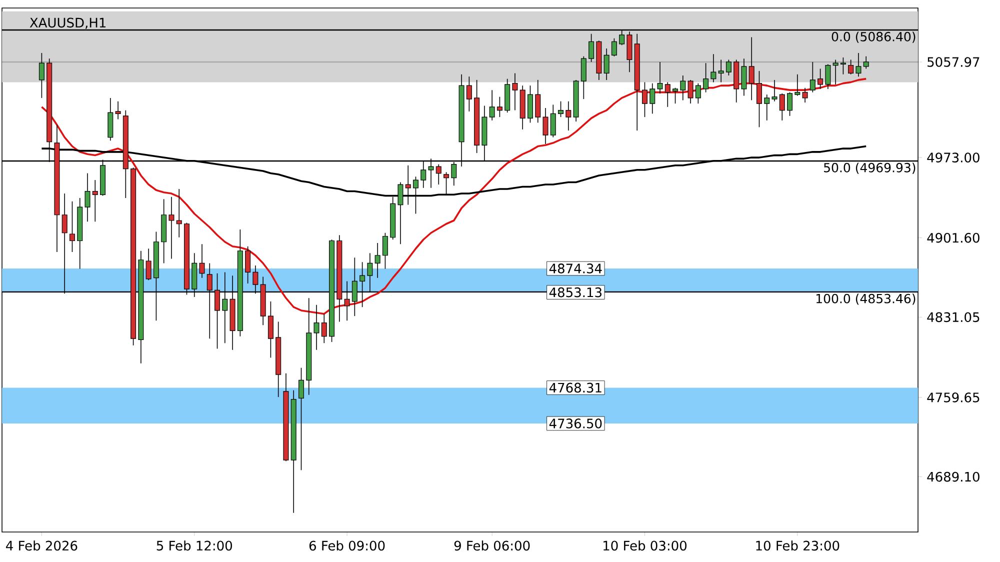  Describe the element at coordinates (42, 545) in the screenshot. I see `x-tick-label: 4 Feb 2026` at that location.